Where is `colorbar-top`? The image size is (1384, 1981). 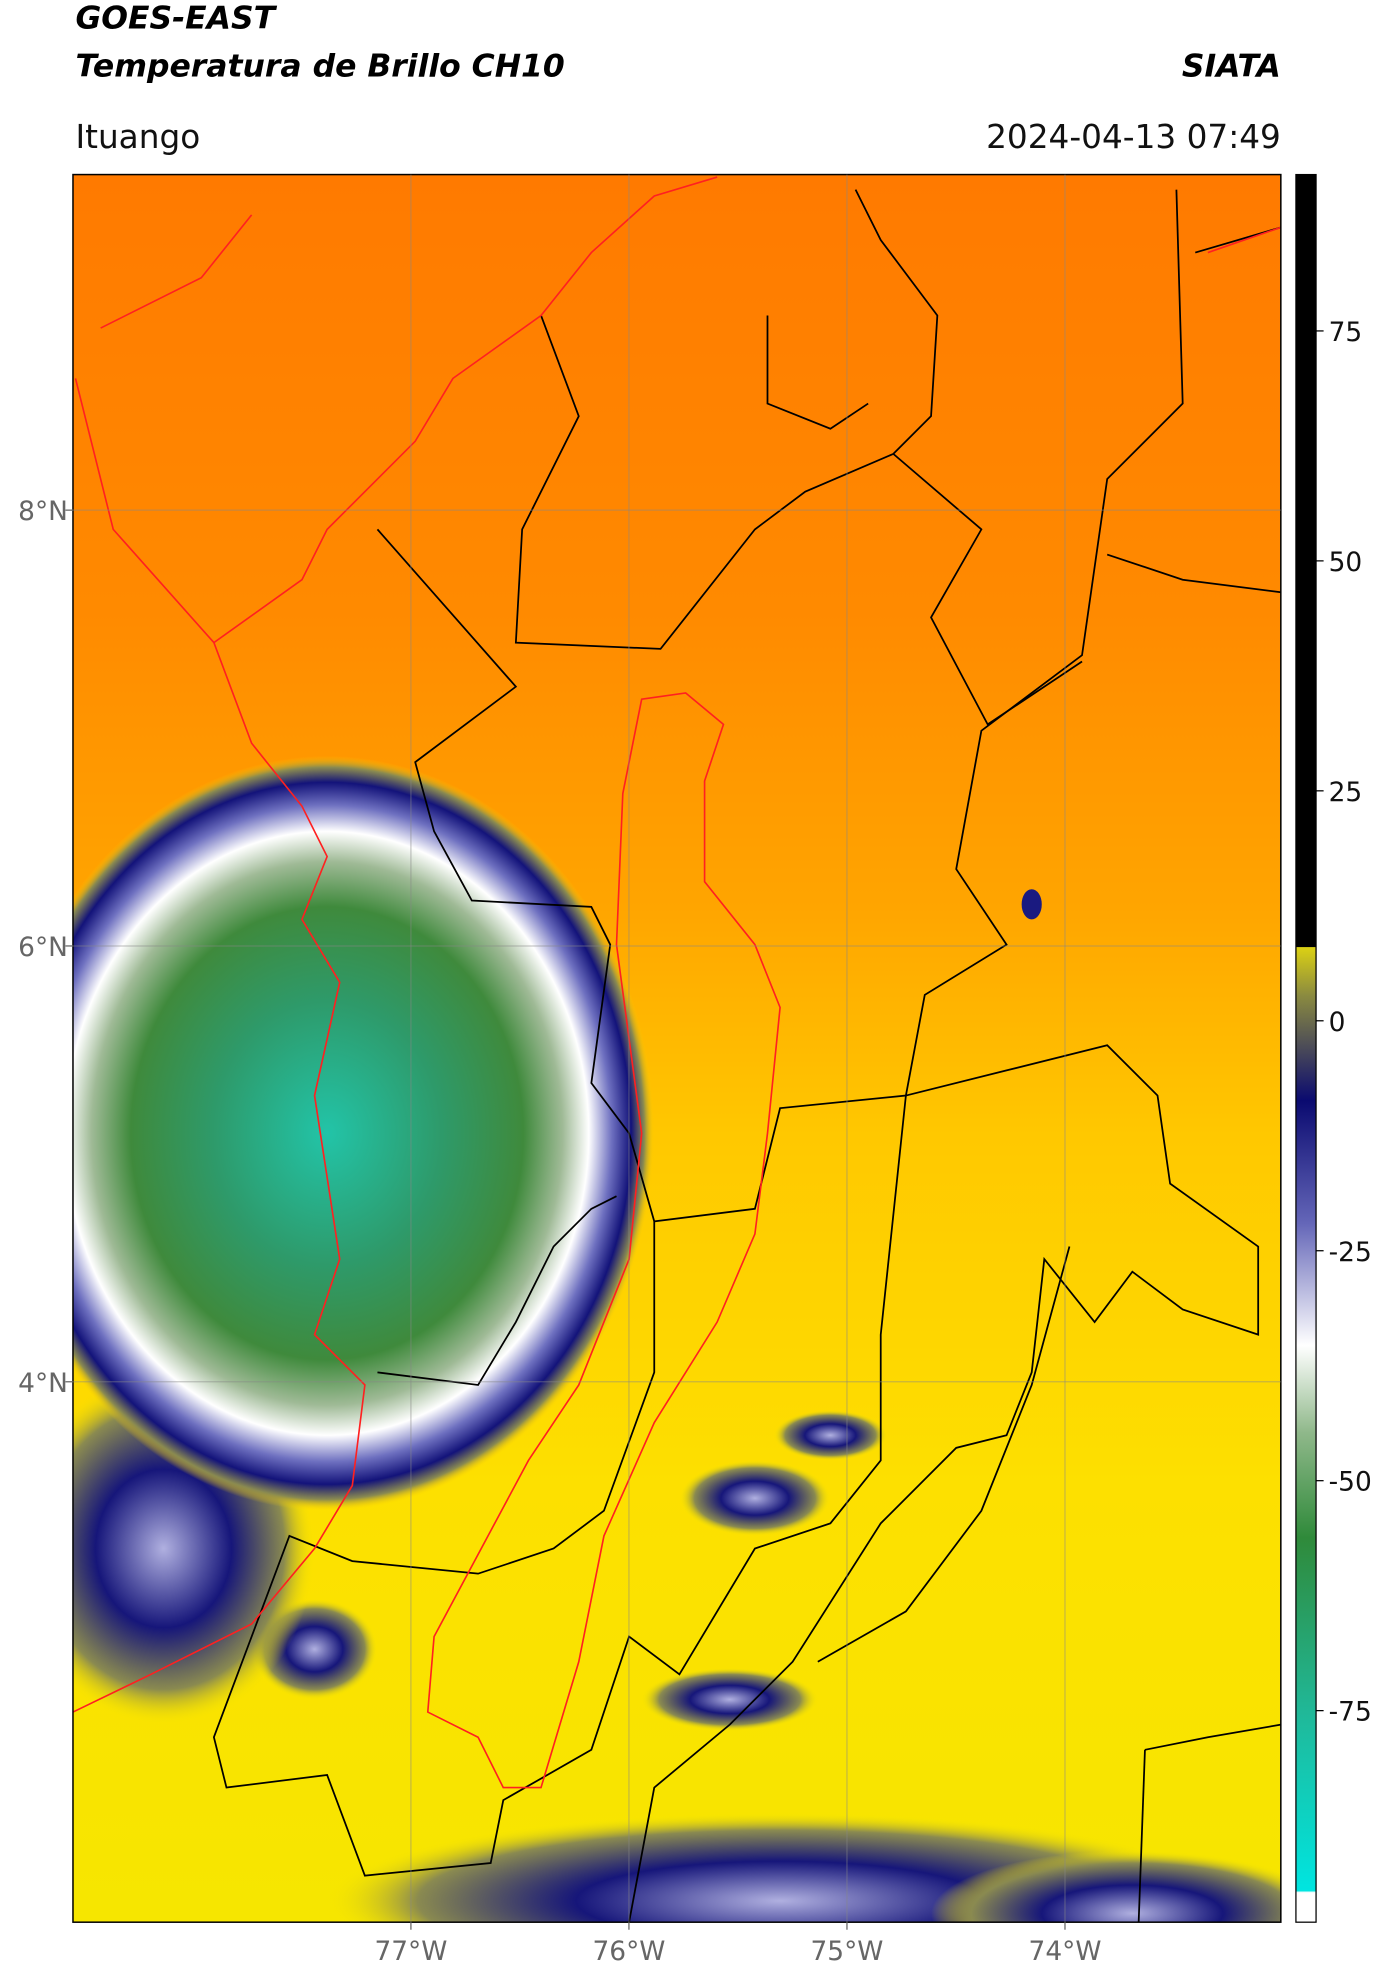 colorbar-top is located at coordinates (1306, 561).